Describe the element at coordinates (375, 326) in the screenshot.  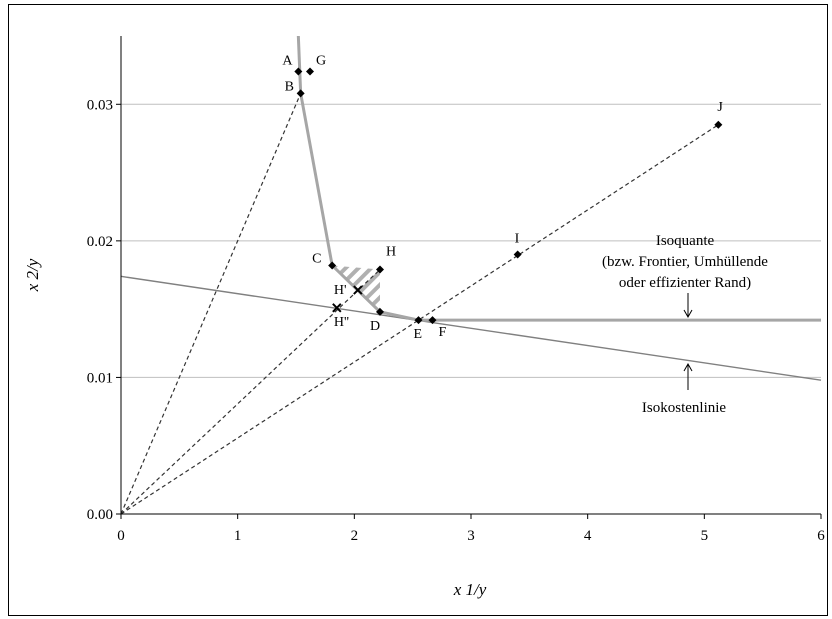
I see `point-label-9: D` at that location.